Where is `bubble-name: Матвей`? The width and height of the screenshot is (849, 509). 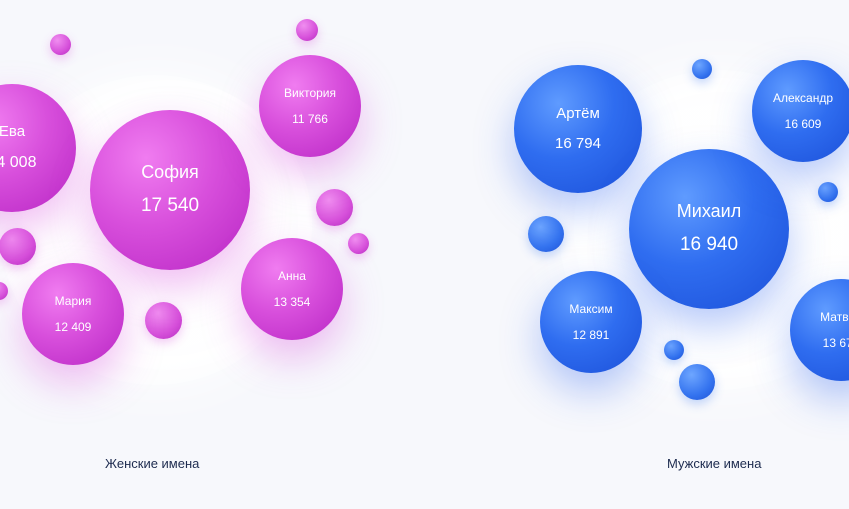 bubble-name: Матвей is located at coordinates (834, 316).